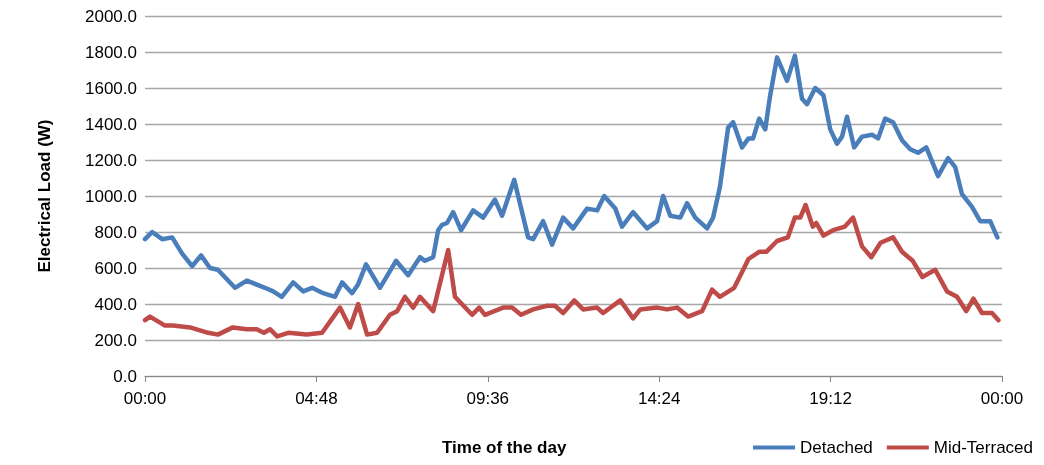  Describe the element at coordinates (115, 232) in the screenshot. I see `y-tick-label: 800.0` at that location.